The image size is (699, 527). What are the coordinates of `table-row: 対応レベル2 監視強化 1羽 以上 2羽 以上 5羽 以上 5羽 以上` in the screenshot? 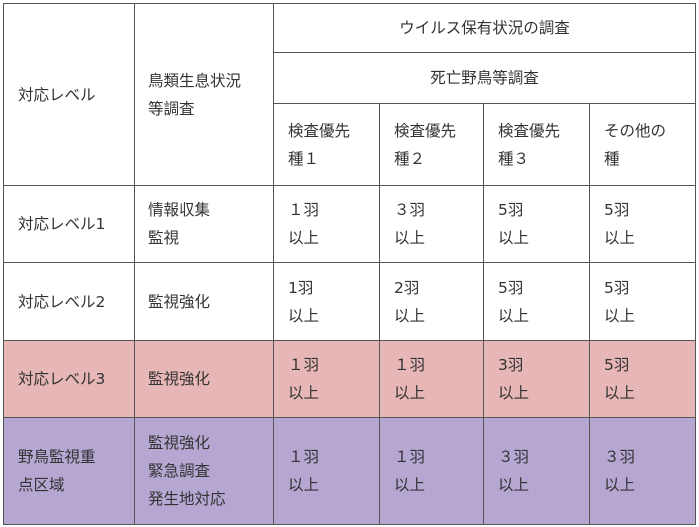 It's located at (350, 301).